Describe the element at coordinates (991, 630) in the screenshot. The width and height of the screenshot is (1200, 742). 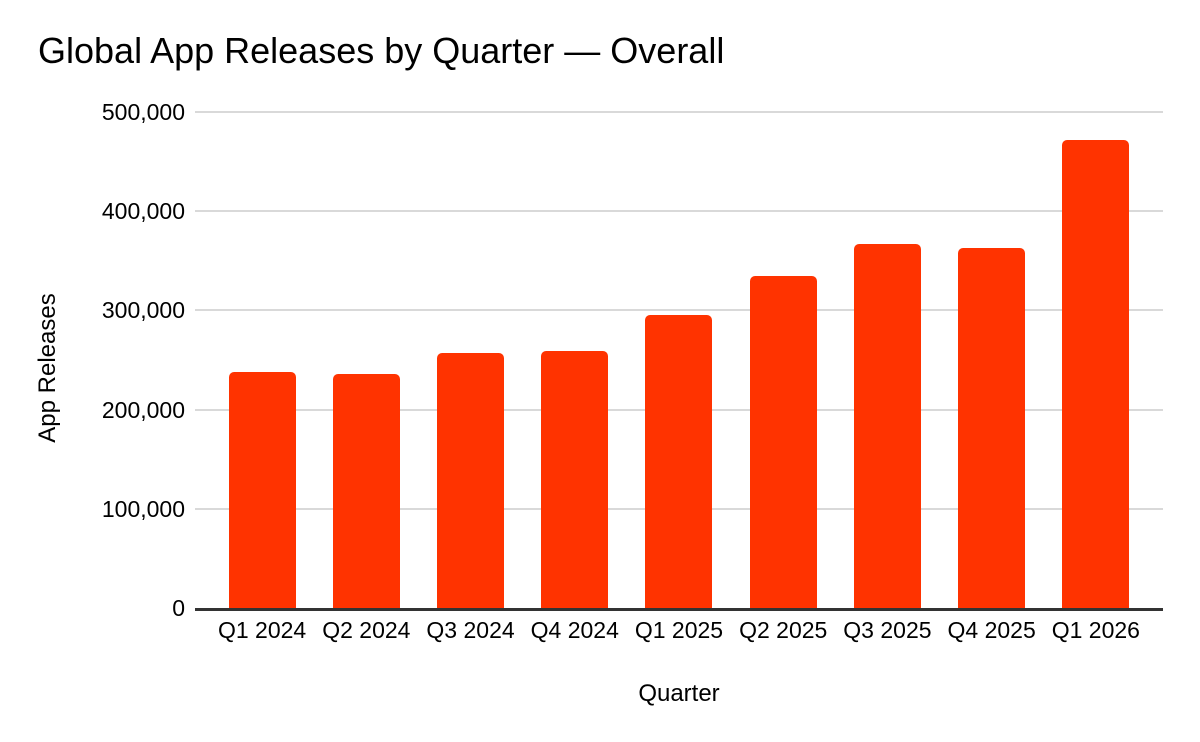
I see `x-tick-label: Q4 2025` at that location.